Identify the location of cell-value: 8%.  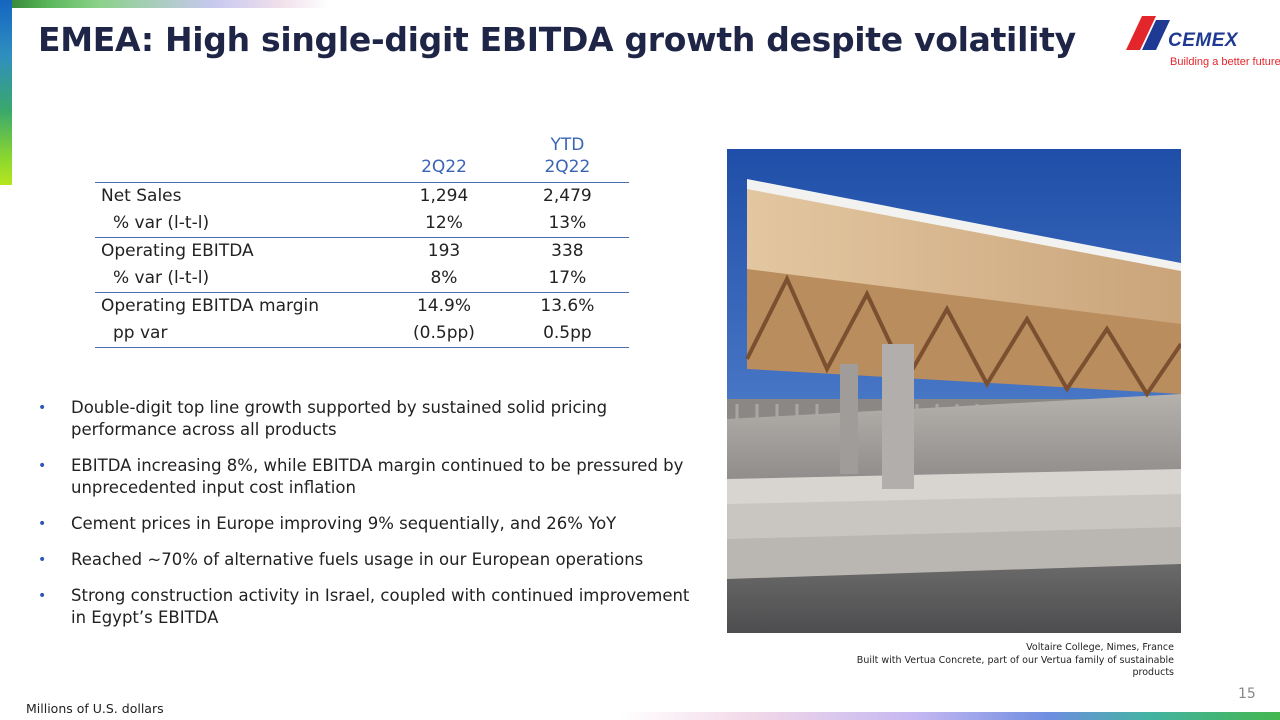
(444, 279).